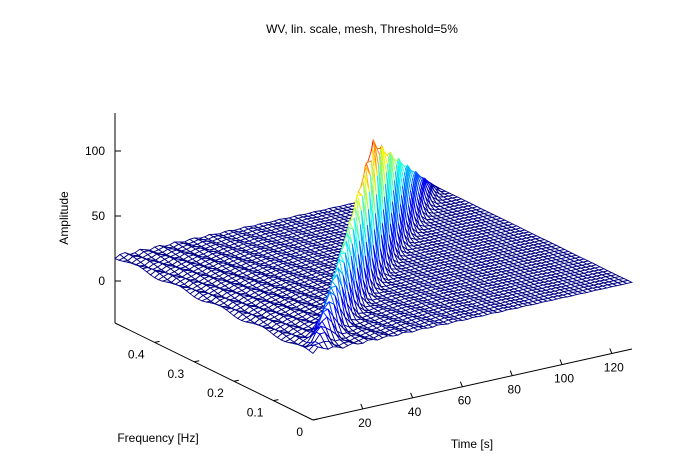 The width and height of the screenshot is (683, 473). I want to click on y-axis-line, so click(214, 371).